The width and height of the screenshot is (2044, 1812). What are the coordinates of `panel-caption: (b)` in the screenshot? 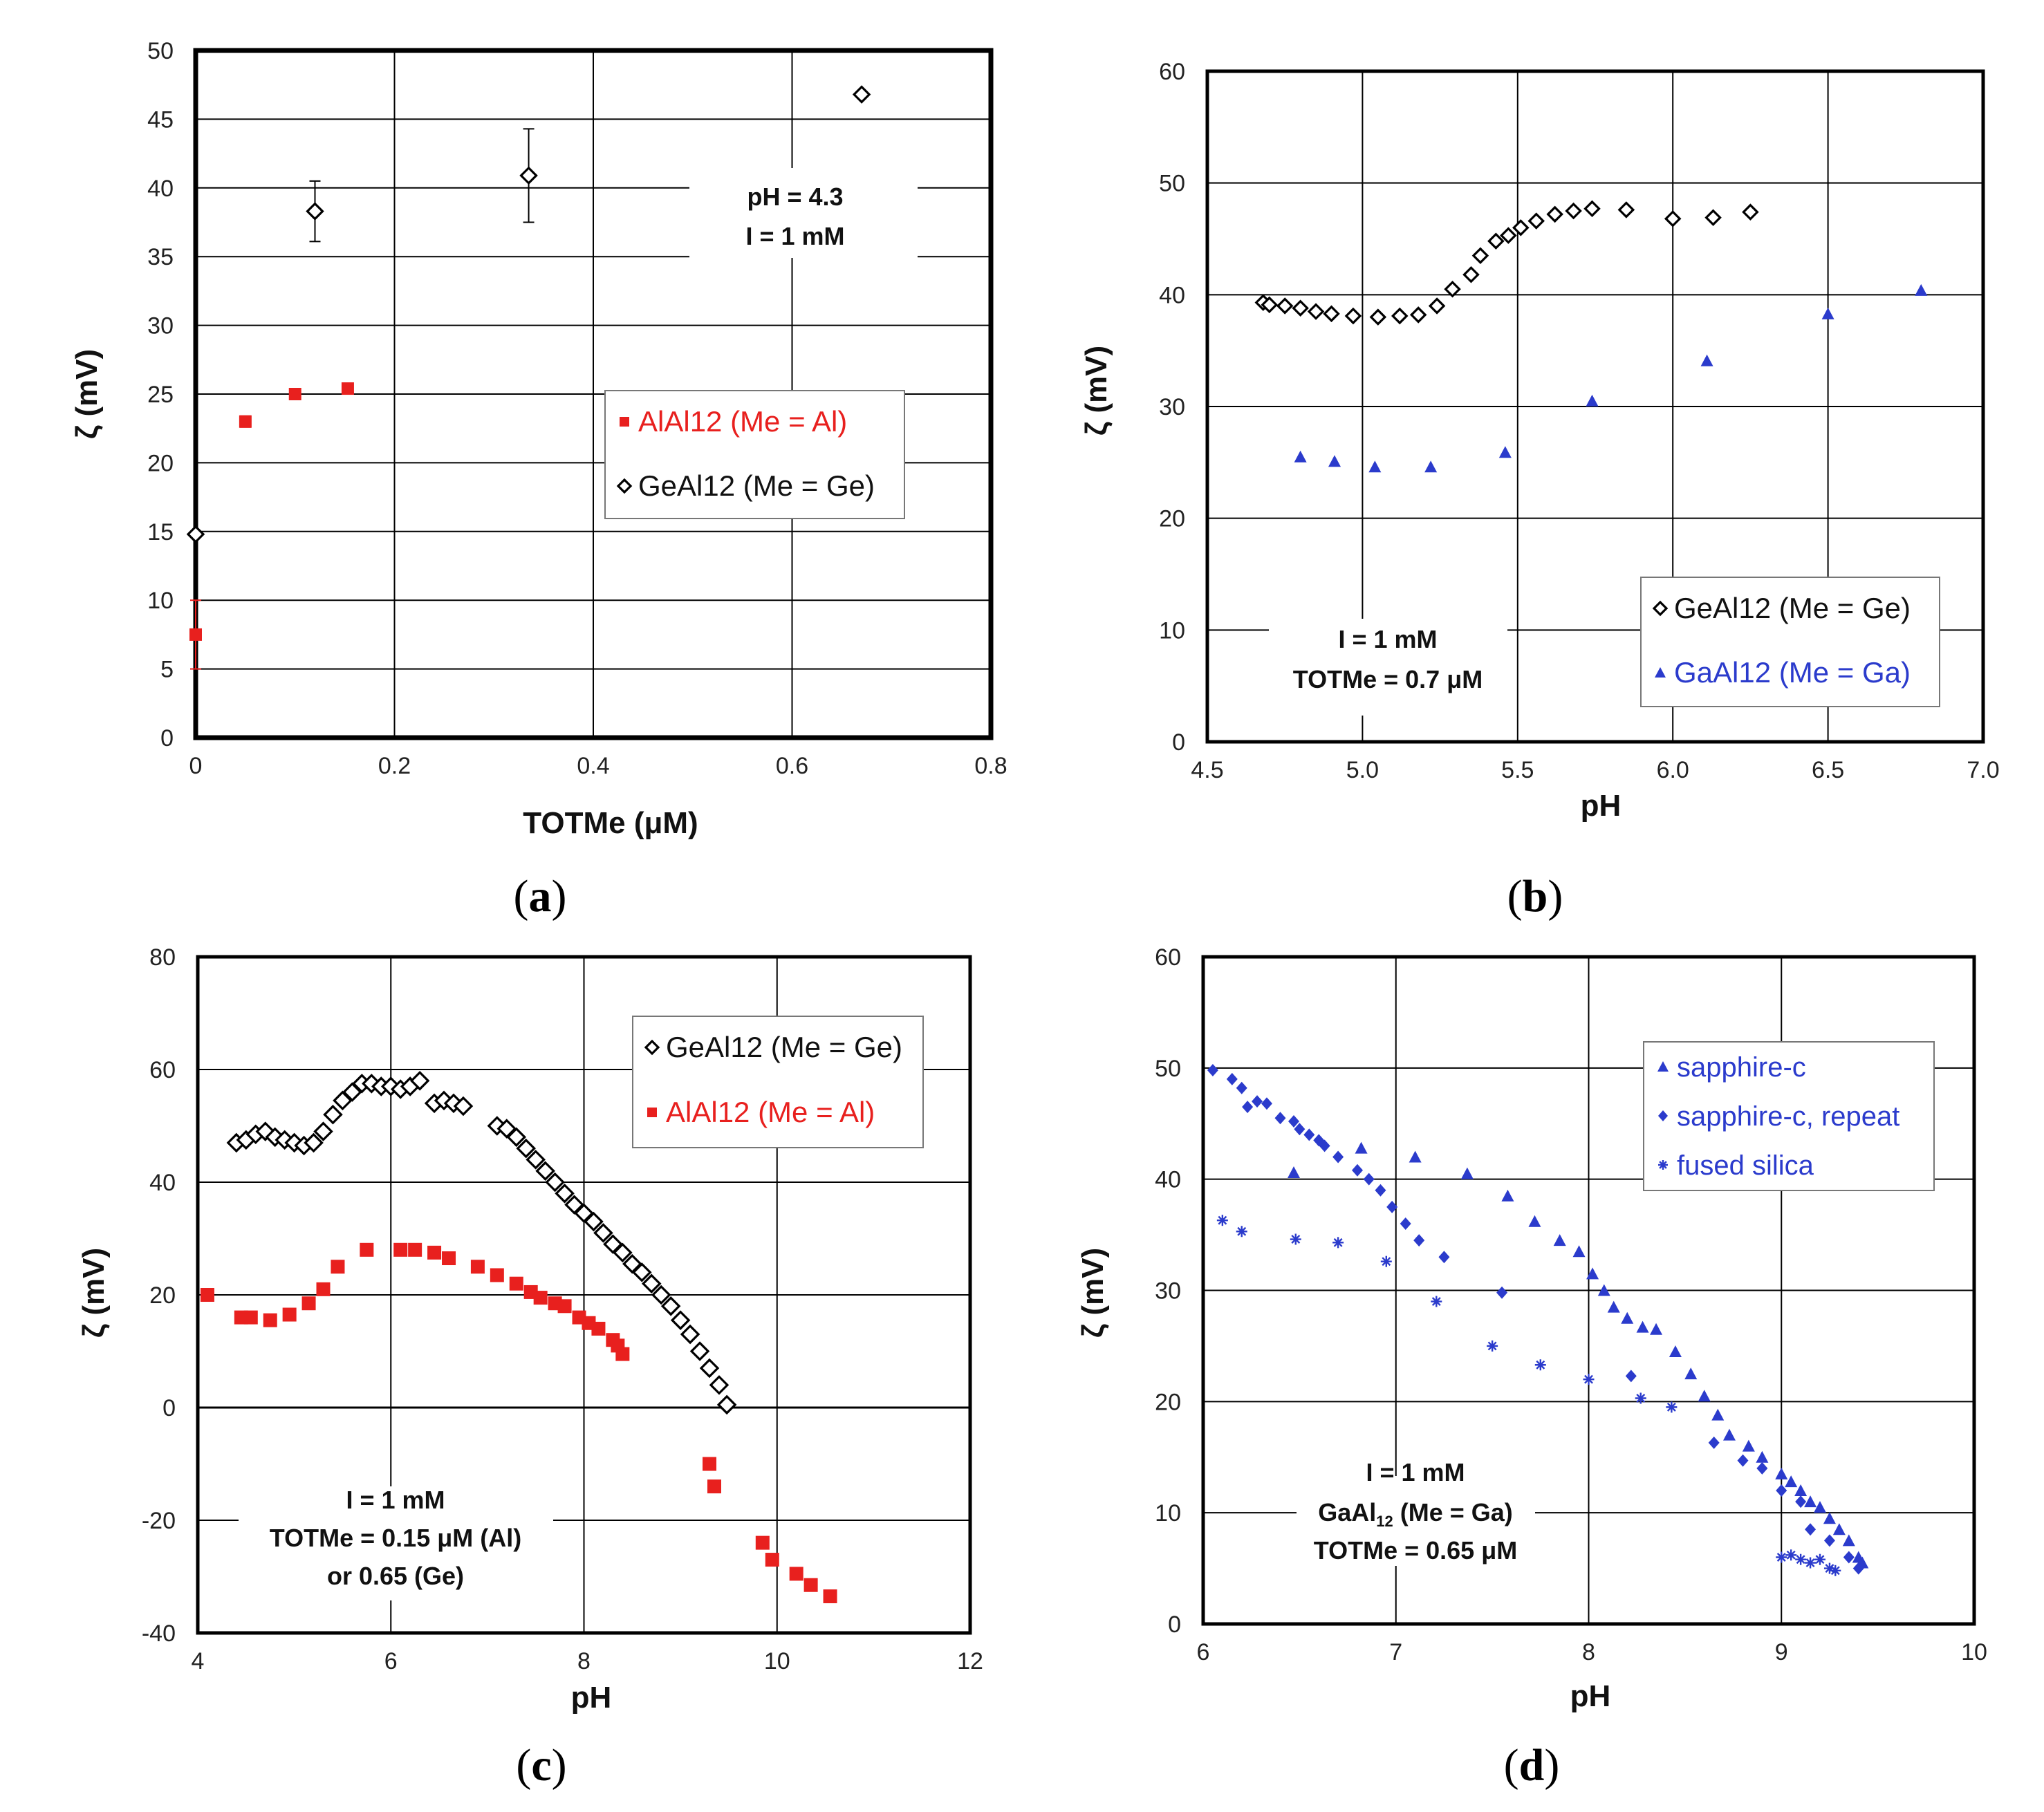 It's located at (1535, 897).